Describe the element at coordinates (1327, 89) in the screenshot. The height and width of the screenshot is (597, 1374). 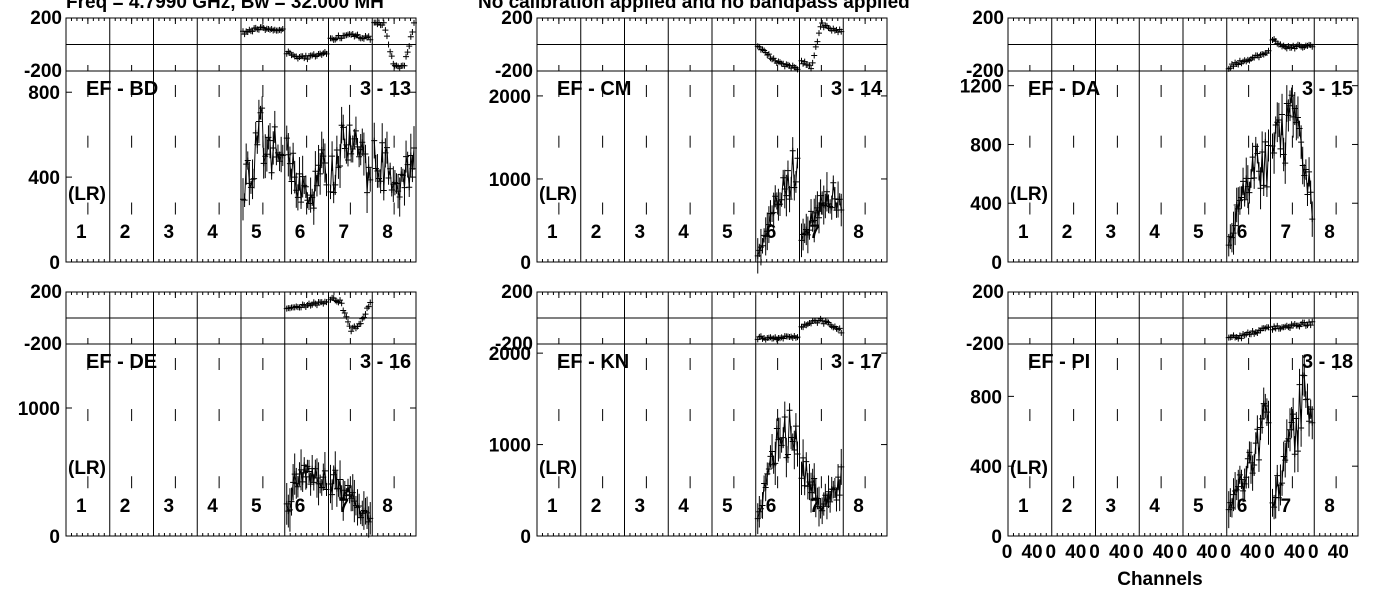
I see `panel-id-label: 3 - 15` at that location.